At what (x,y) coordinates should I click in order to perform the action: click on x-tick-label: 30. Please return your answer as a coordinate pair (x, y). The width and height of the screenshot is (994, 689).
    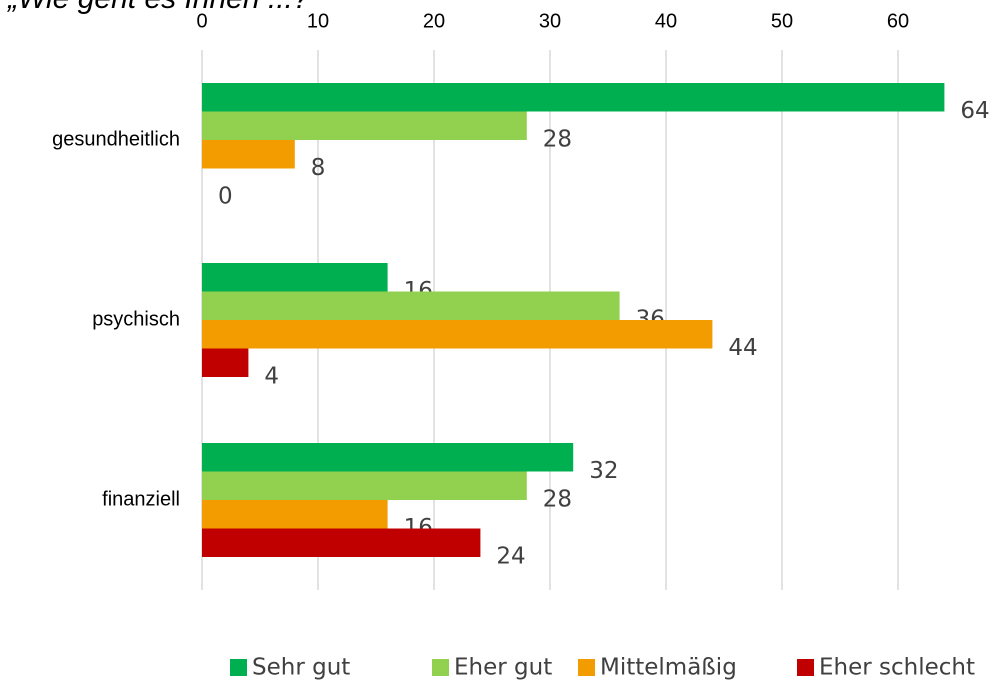
    Looking at the image, I should click on (550, 21).